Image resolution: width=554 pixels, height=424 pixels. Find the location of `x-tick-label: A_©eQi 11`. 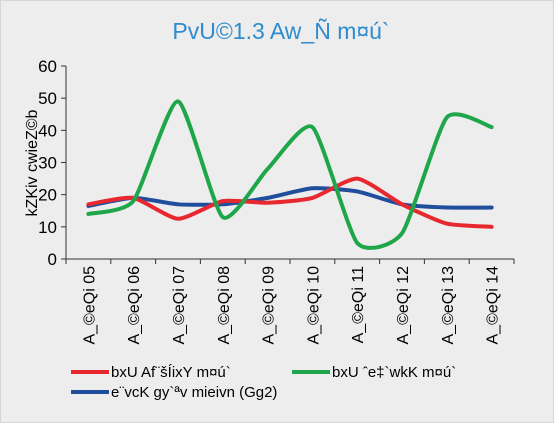

x-tick-label: A_©eQi 11 is located at coordinates (358, 304).